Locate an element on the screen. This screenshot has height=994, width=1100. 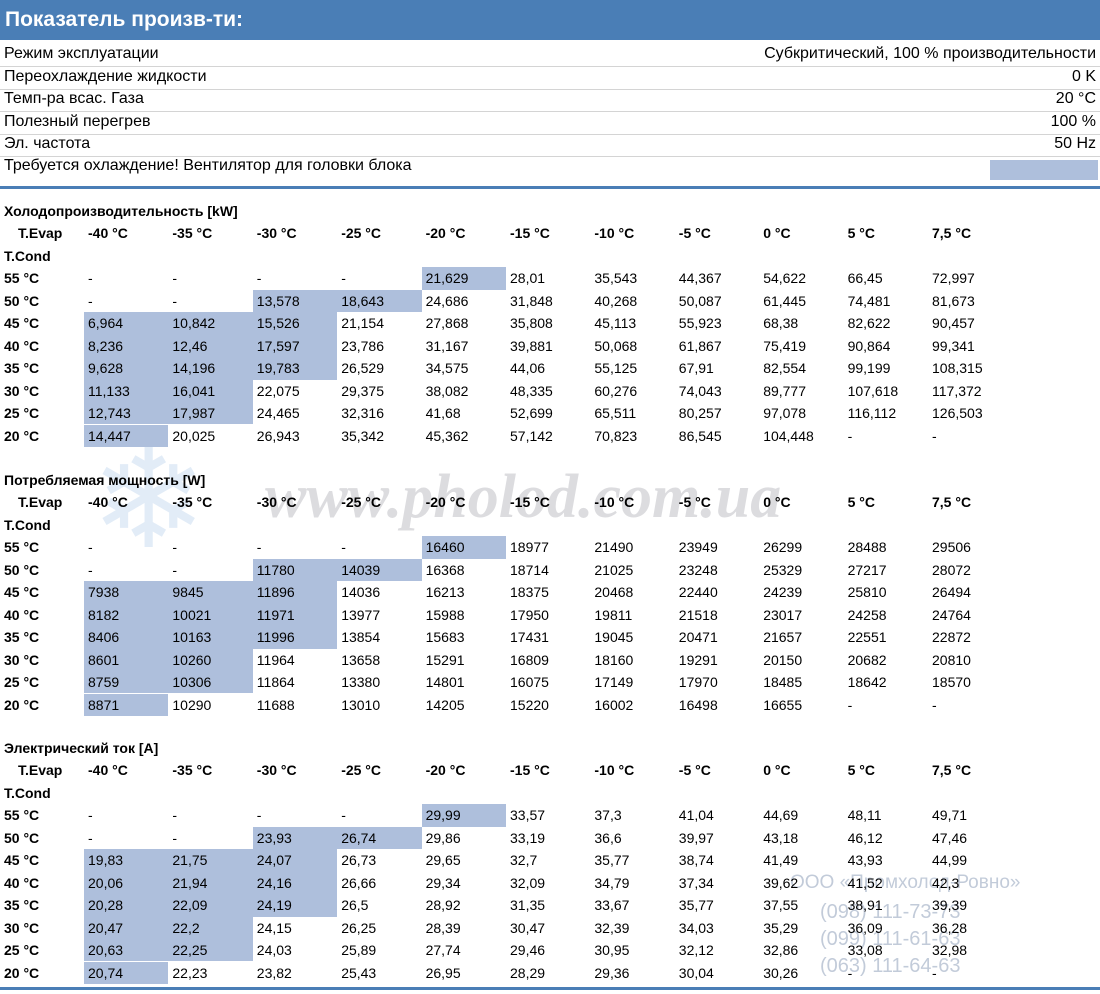
cell: 32,39 is located at coordinates (612, 927).